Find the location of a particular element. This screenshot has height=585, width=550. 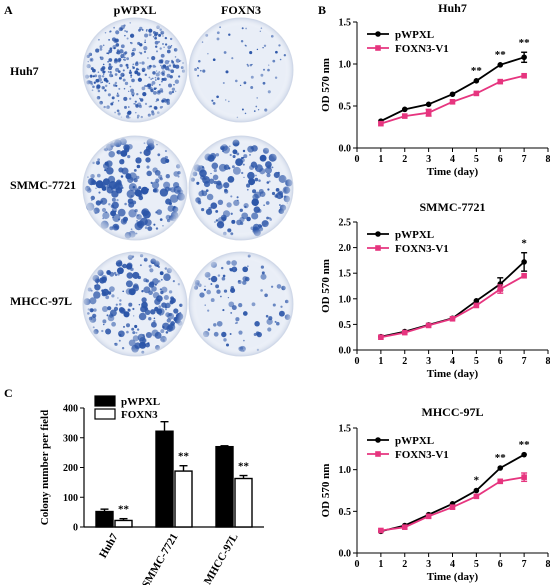

x-tick-label: SMMC-7721 is located at coordinates (160, 558).